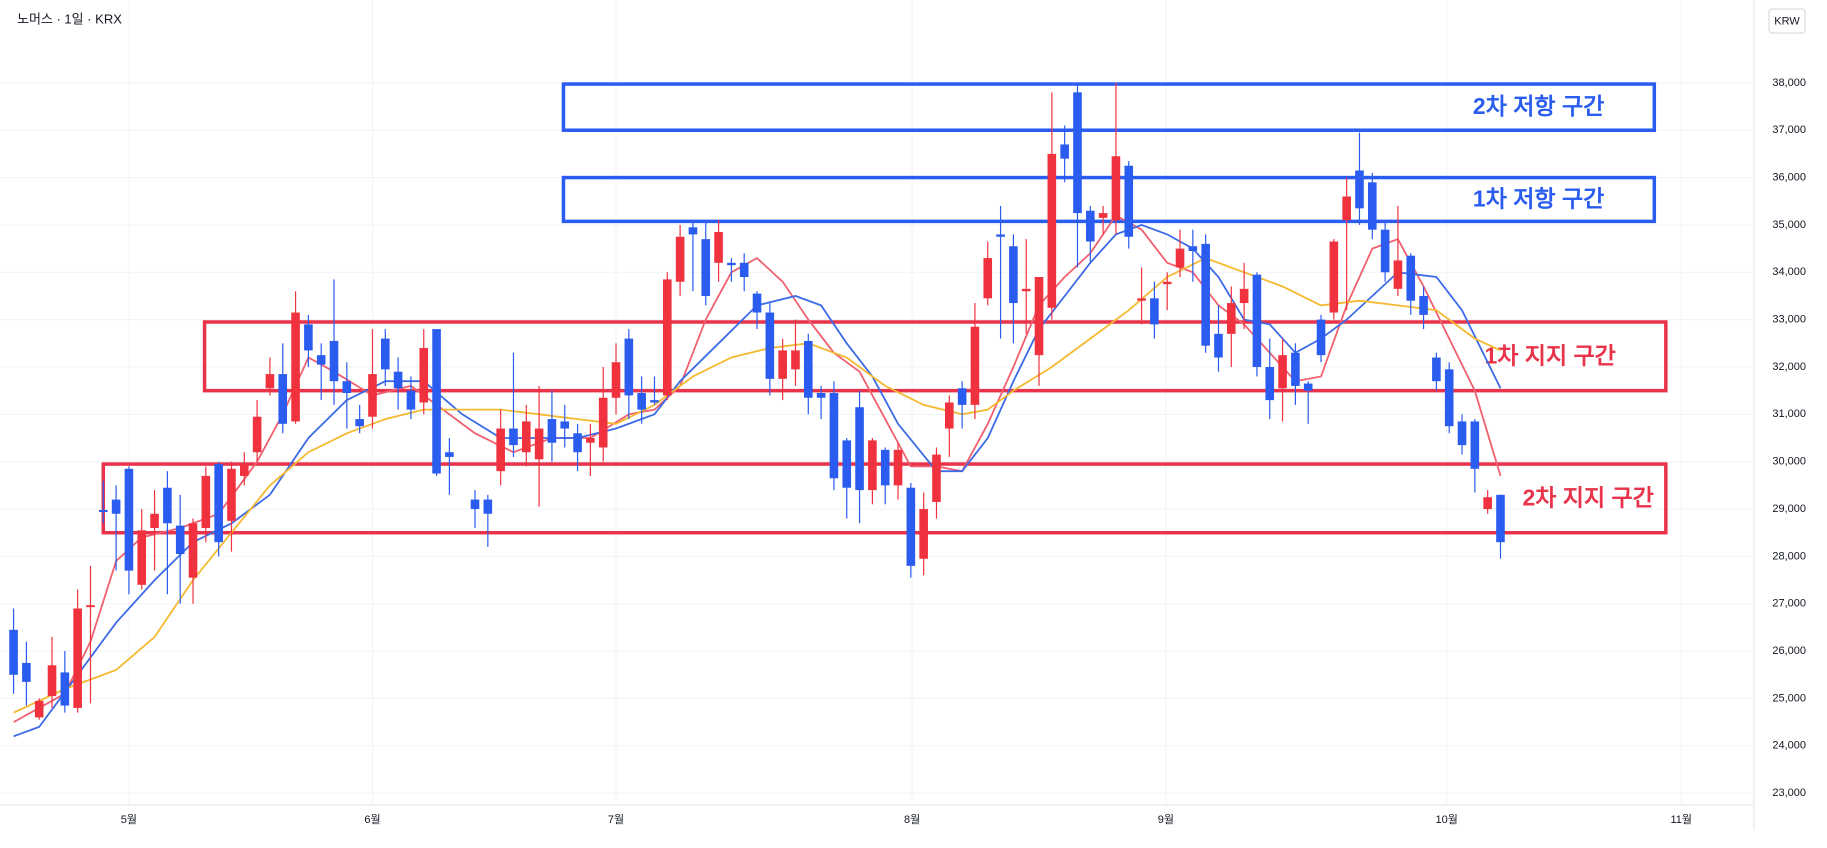 The height and width of the screenshot is (848, 1827). I want to click on y-tick-label: 30,000, so click(1789, 462).